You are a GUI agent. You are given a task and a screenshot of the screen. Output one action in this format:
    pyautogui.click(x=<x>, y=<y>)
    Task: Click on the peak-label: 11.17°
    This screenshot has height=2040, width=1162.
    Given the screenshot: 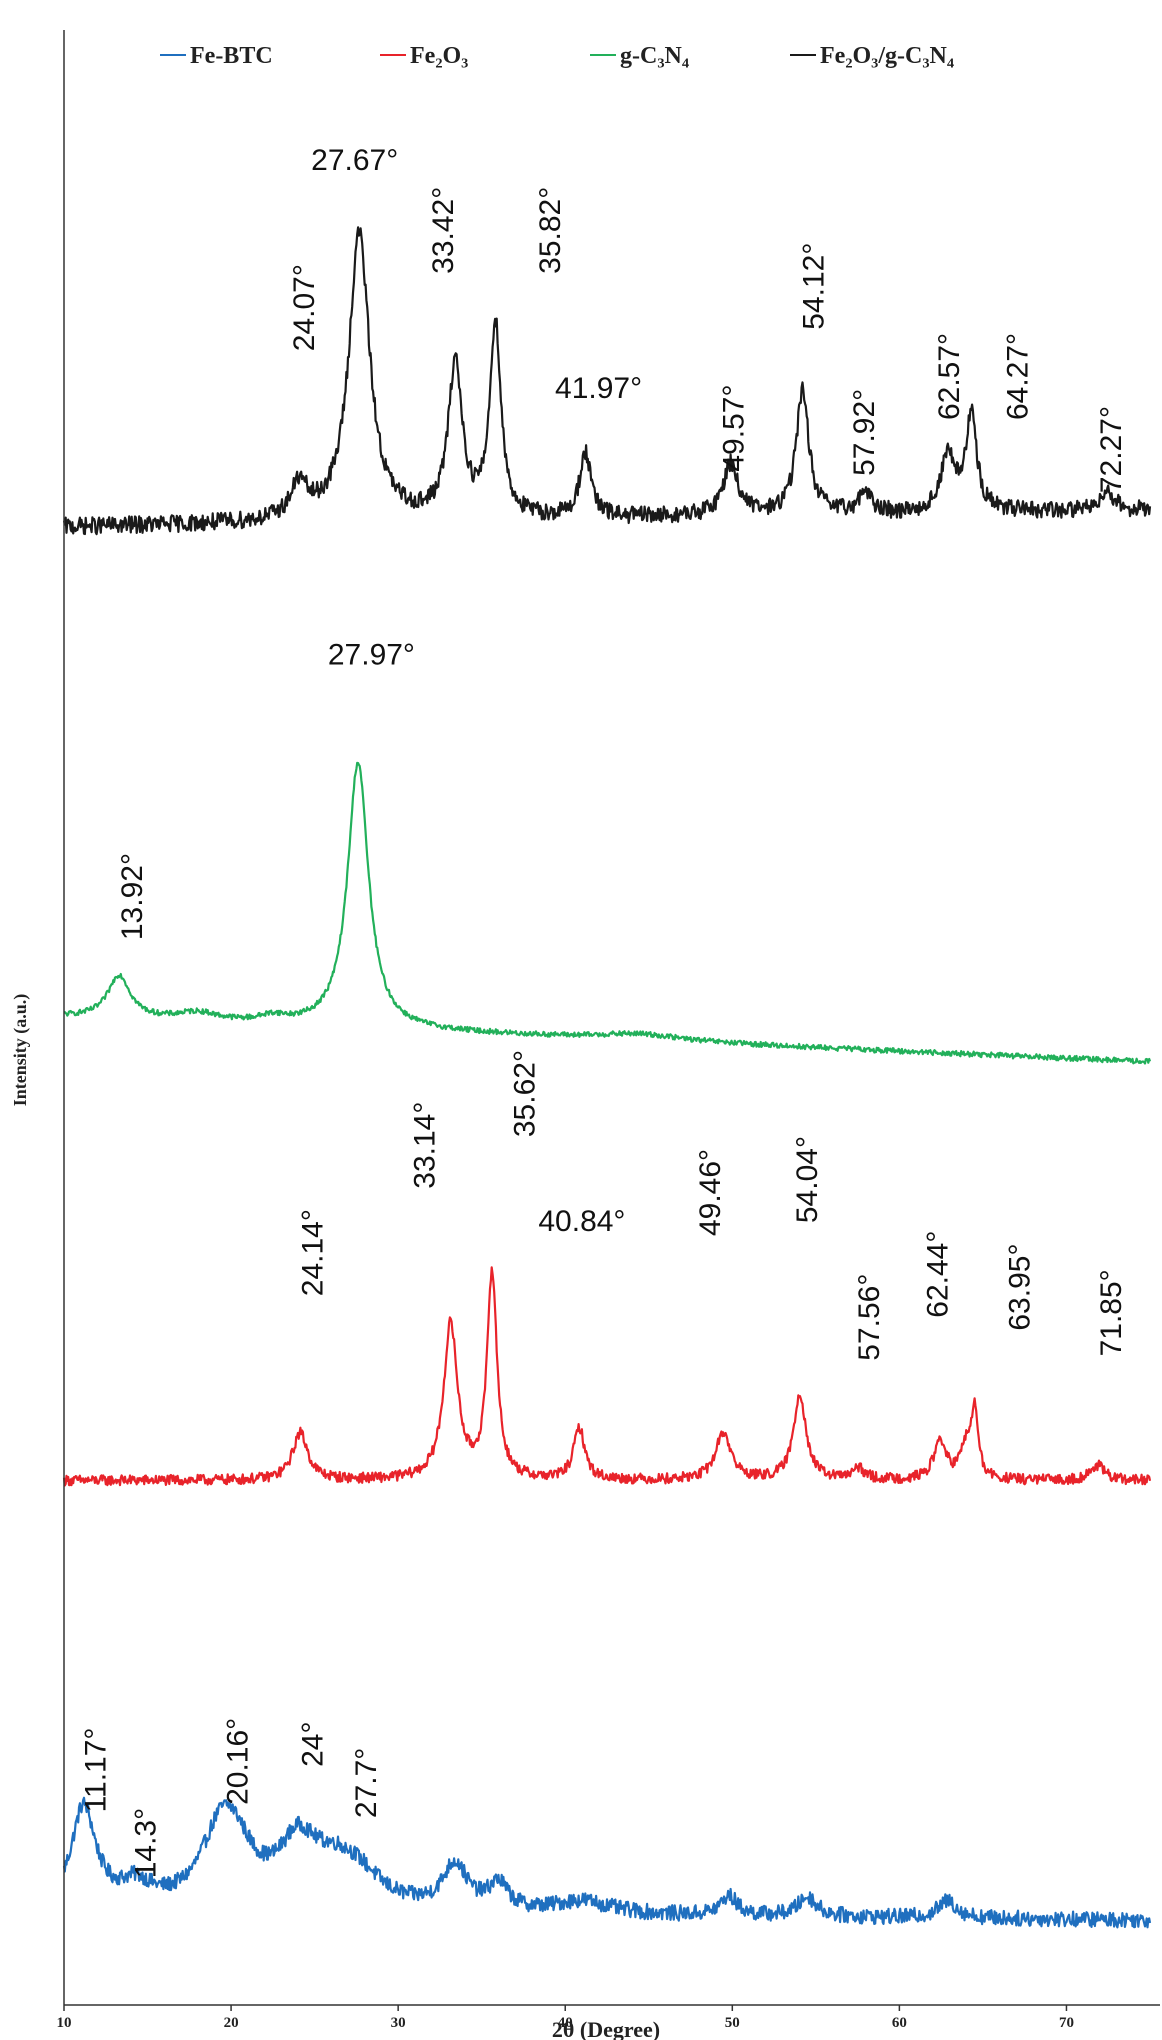 What is the action you would take?
    pyautogui.click(x=95, y=1770)
    